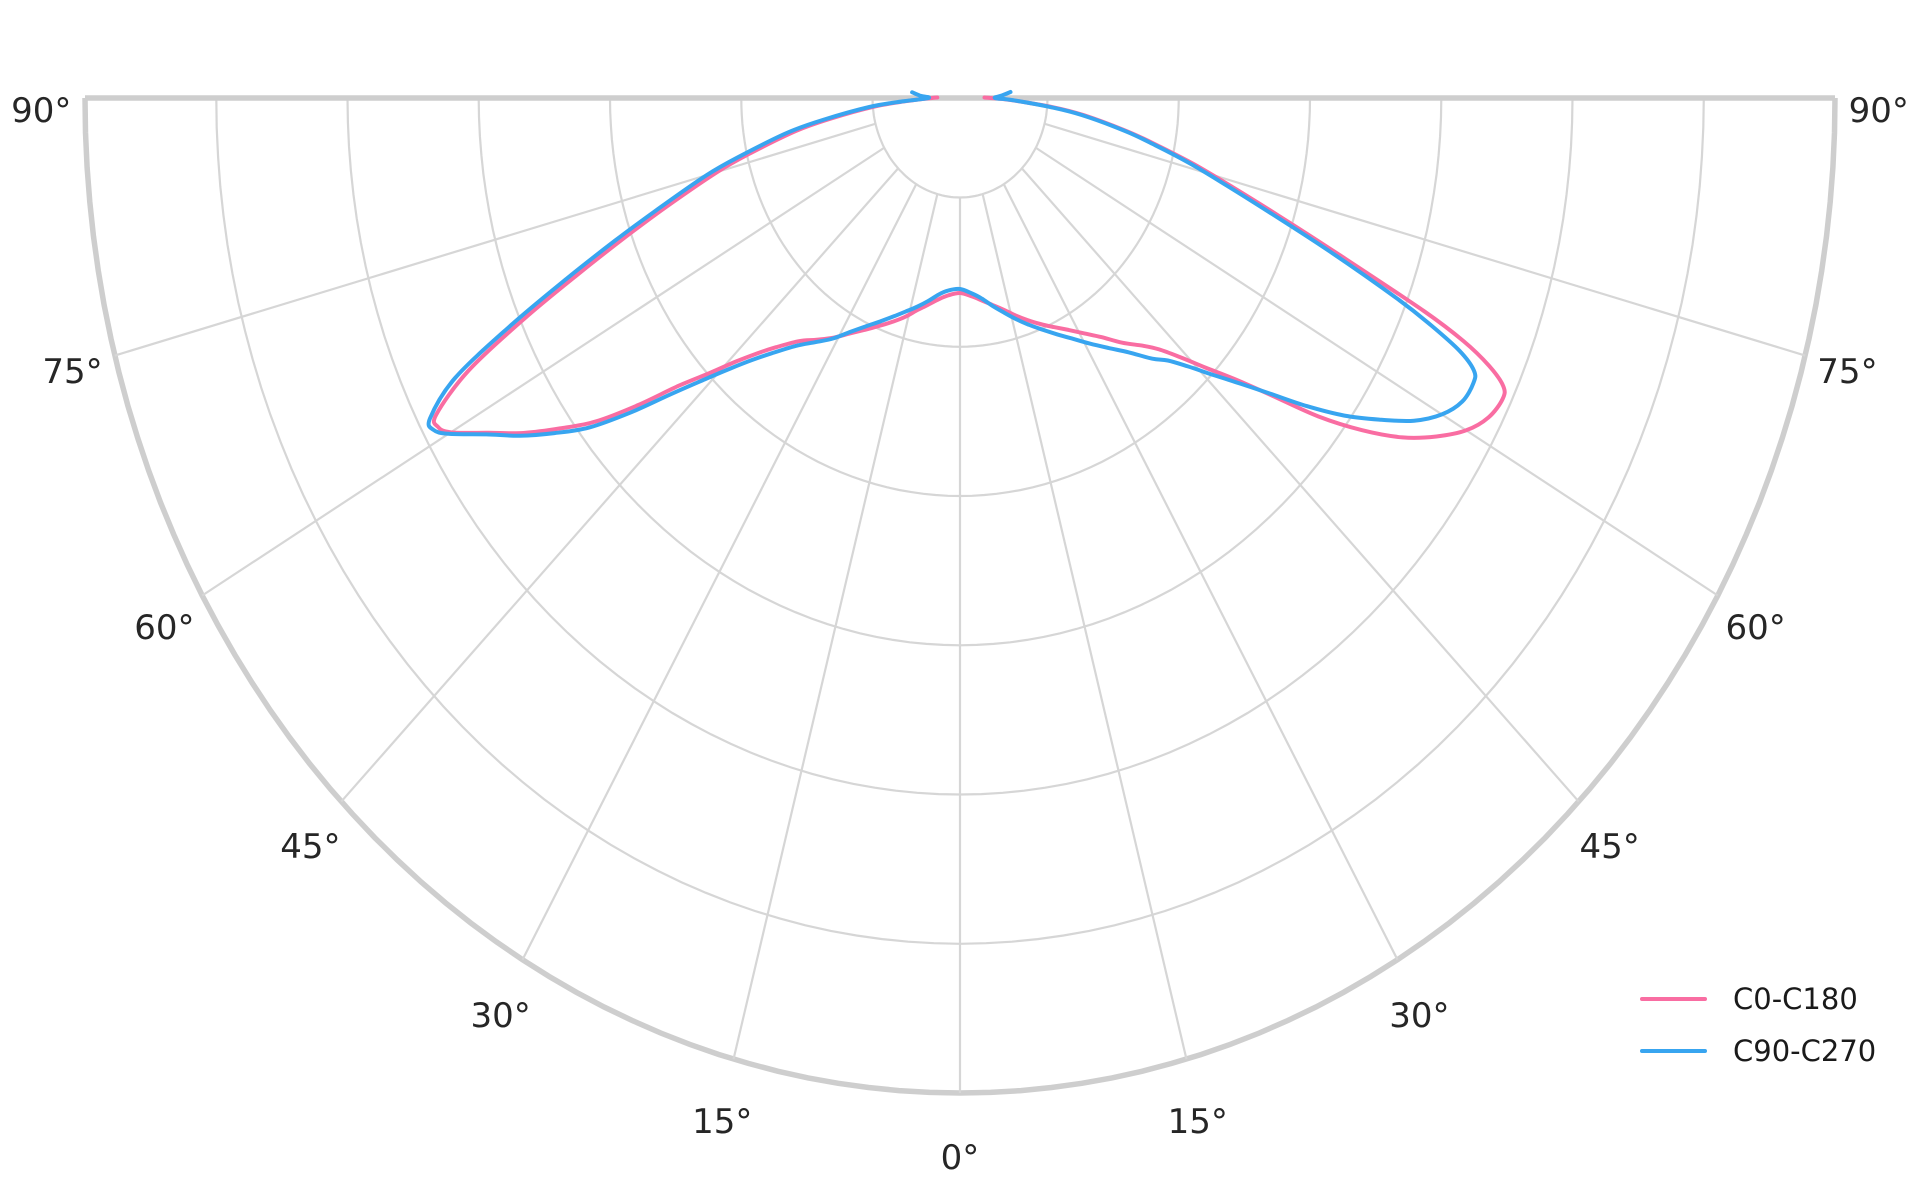 The image size is (1920, 1177). Describe the element at coordinates (1084, 626) in the screenshot. I see `polar-spoke-15deg` at that location.